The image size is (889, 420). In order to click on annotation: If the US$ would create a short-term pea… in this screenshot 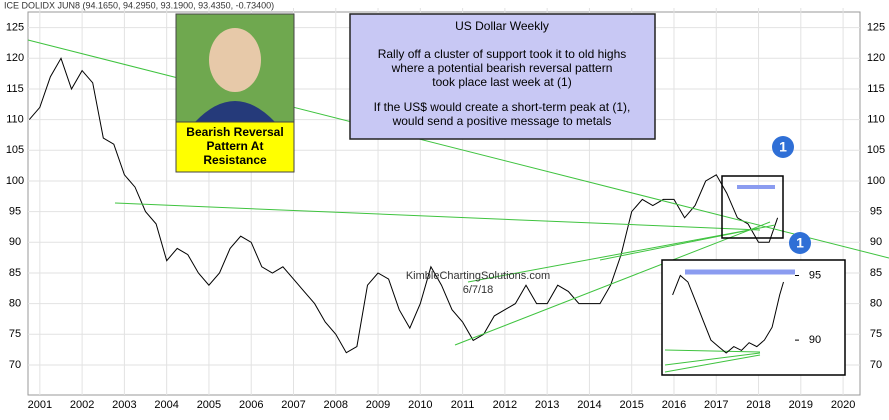, I will do `click(502, 107)`.